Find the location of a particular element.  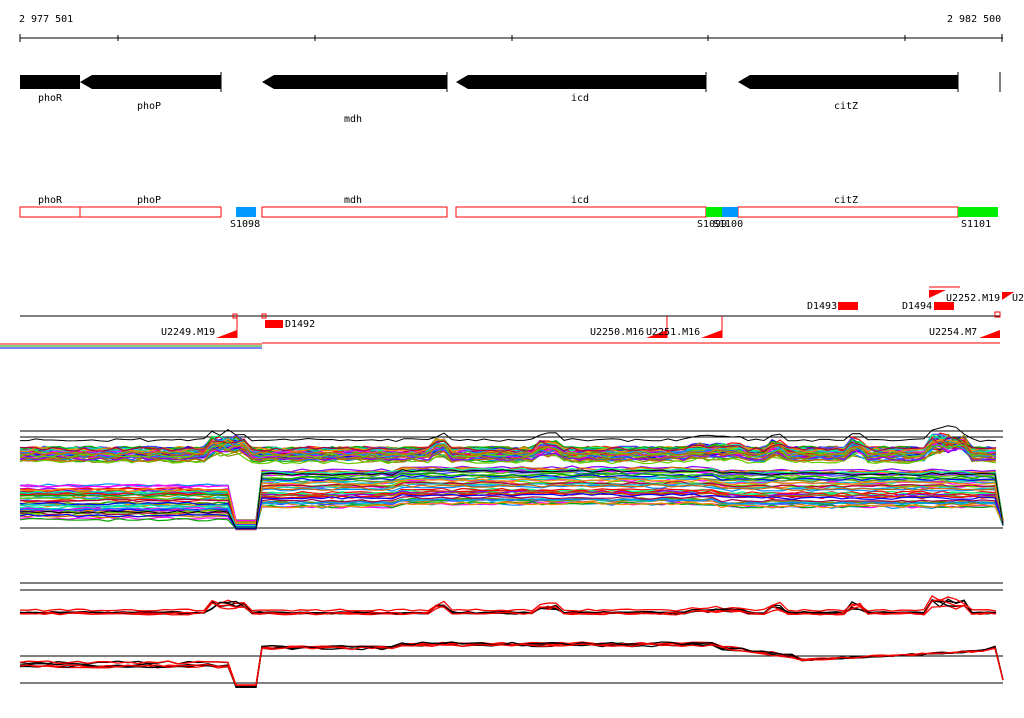

feature-box-phoP is located at coordinates (150, 212).